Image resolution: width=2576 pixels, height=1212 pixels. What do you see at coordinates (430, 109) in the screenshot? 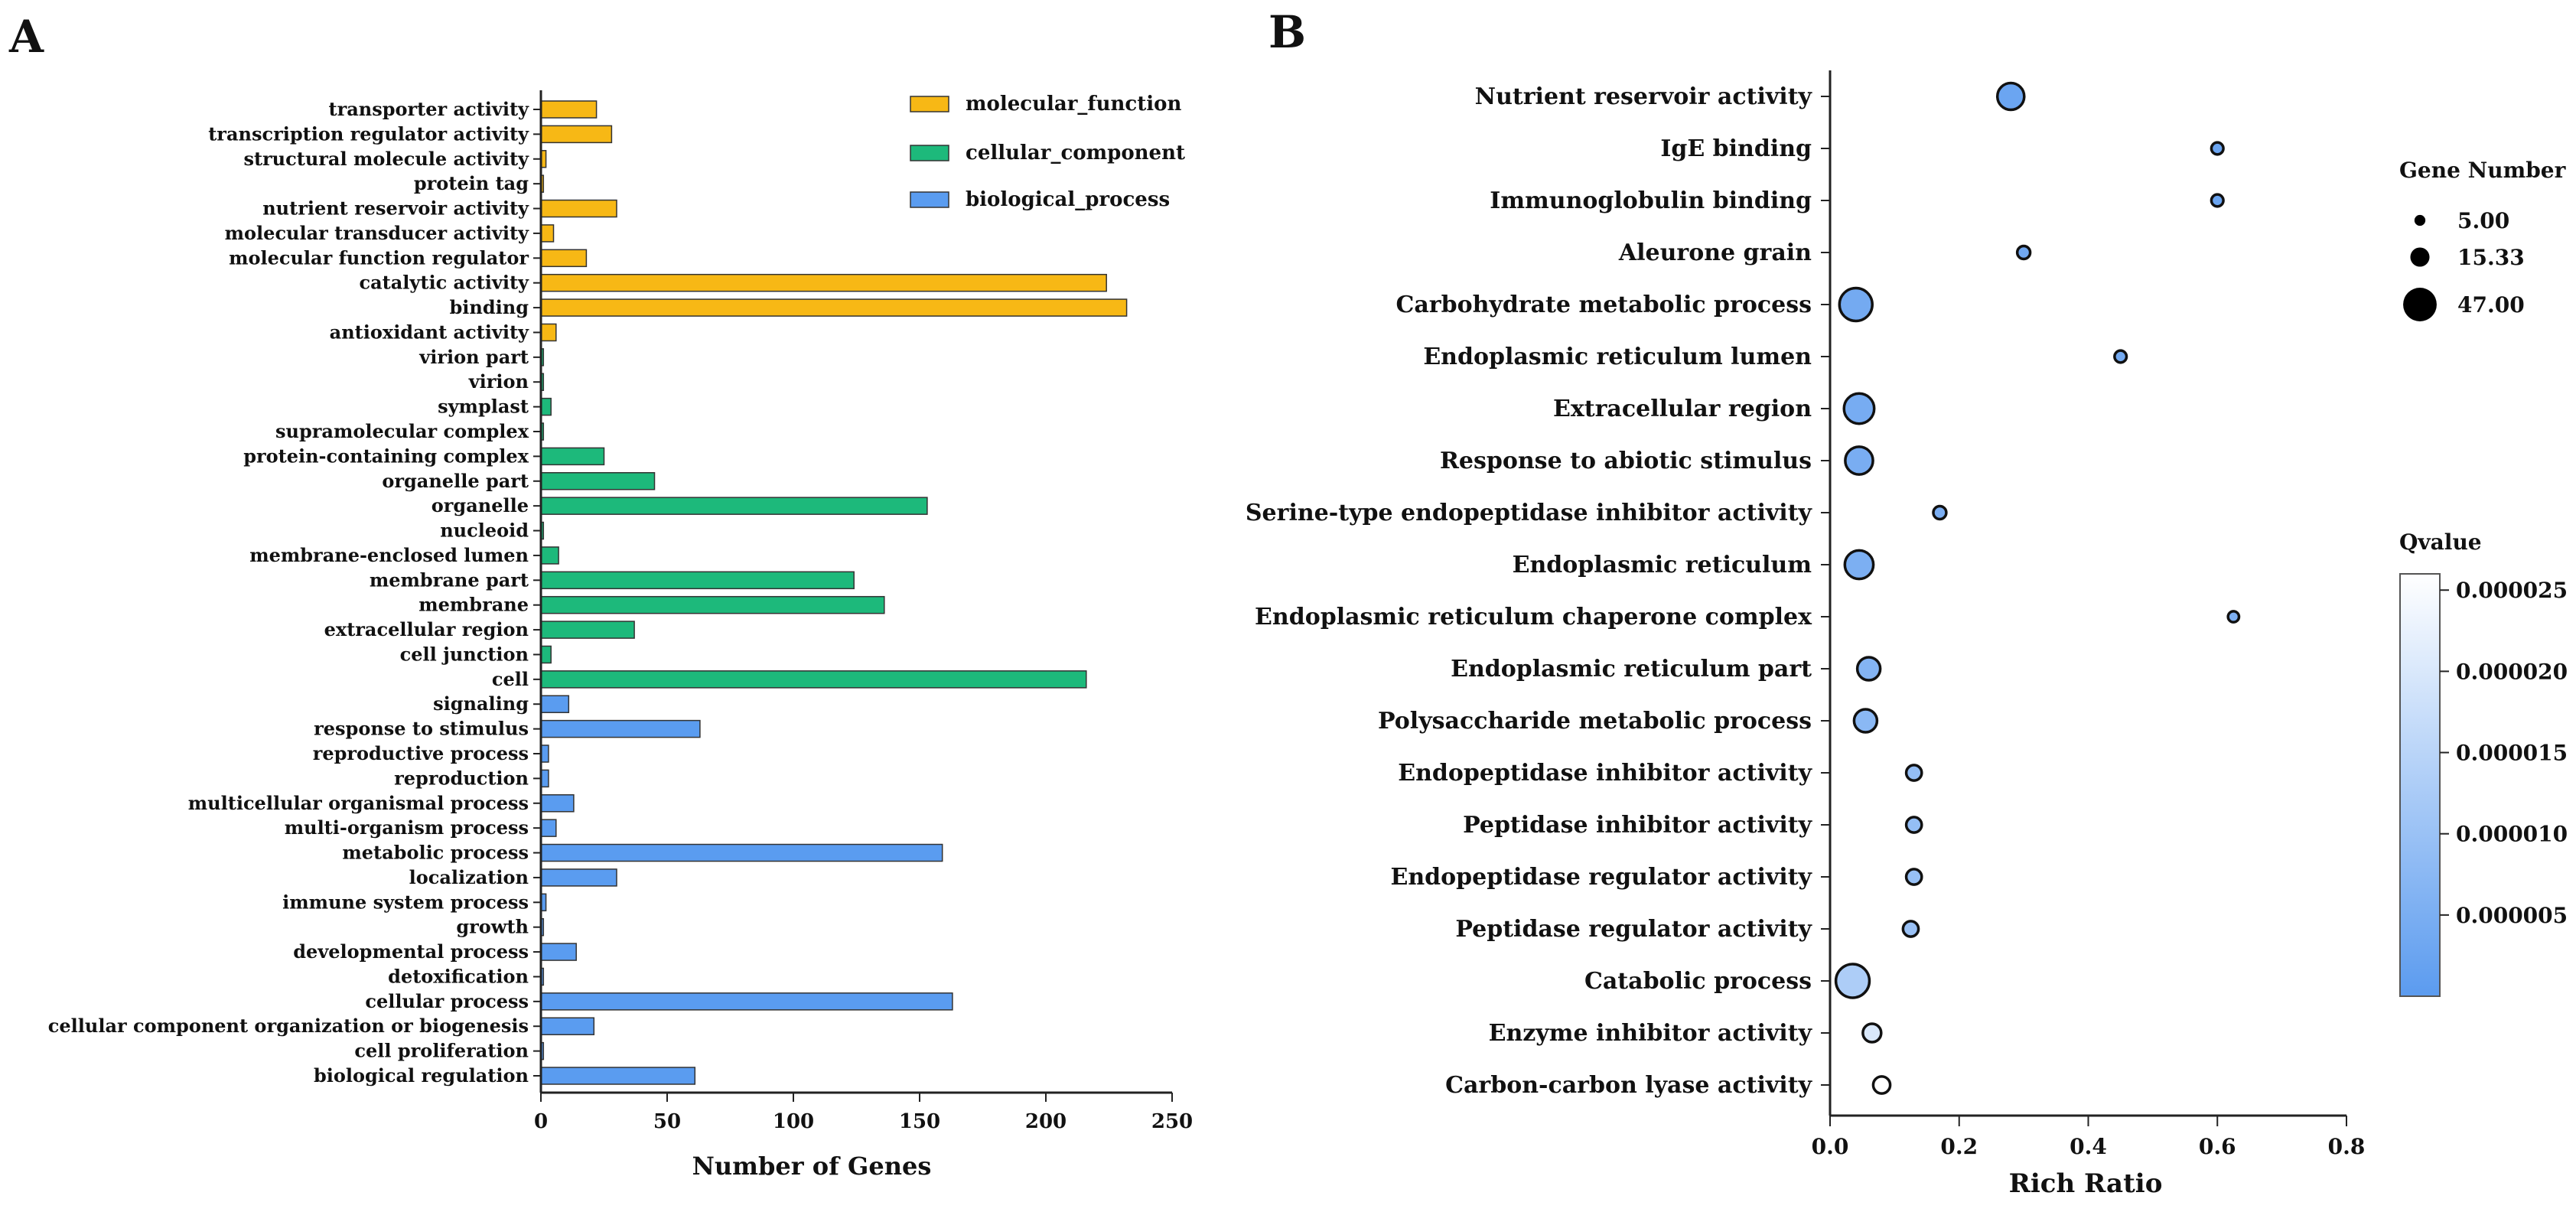
I see `a-category-label: transporter activity` at bounding box center [430, 109].